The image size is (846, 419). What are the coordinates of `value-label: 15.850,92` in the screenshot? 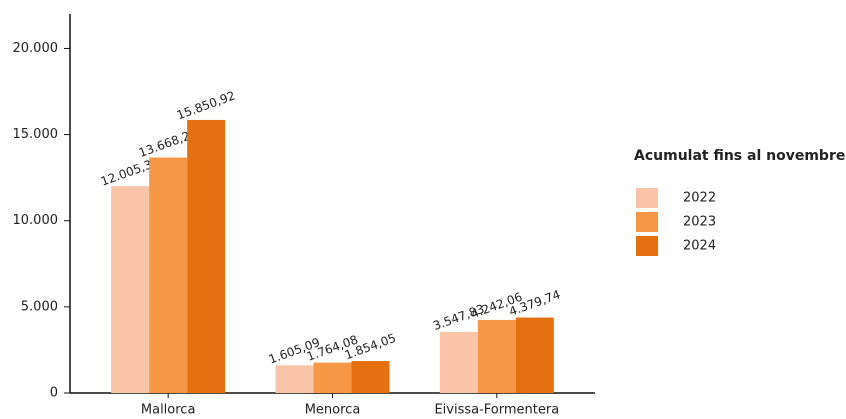 It's located at (206, 105).